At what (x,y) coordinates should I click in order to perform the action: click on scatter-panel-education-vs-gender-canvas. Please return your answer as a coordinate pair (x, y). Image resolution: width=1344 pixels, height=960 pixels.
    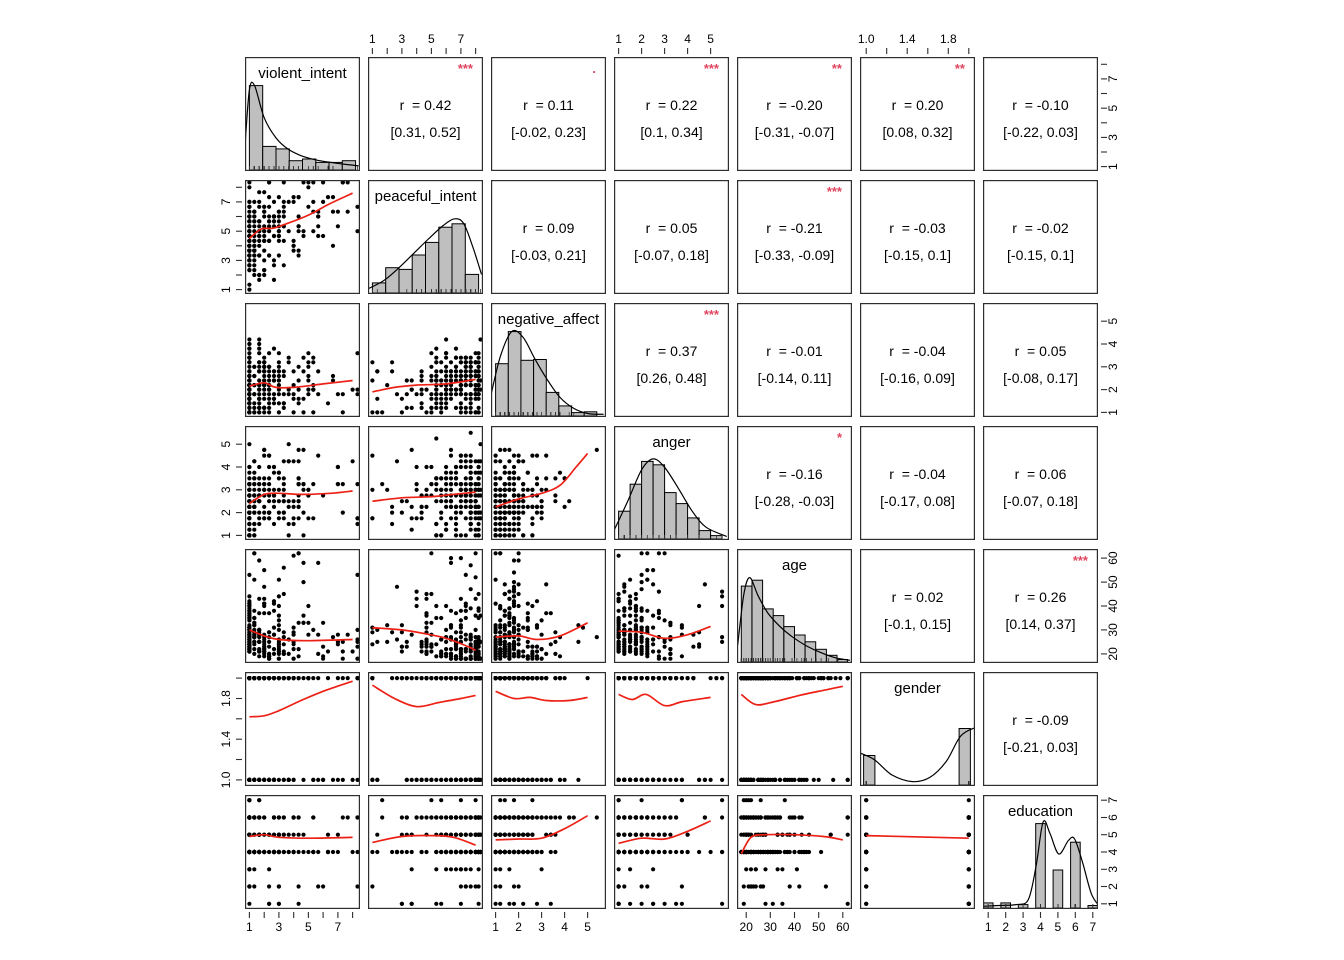
    Looking at the image, I should click on (917, 852).